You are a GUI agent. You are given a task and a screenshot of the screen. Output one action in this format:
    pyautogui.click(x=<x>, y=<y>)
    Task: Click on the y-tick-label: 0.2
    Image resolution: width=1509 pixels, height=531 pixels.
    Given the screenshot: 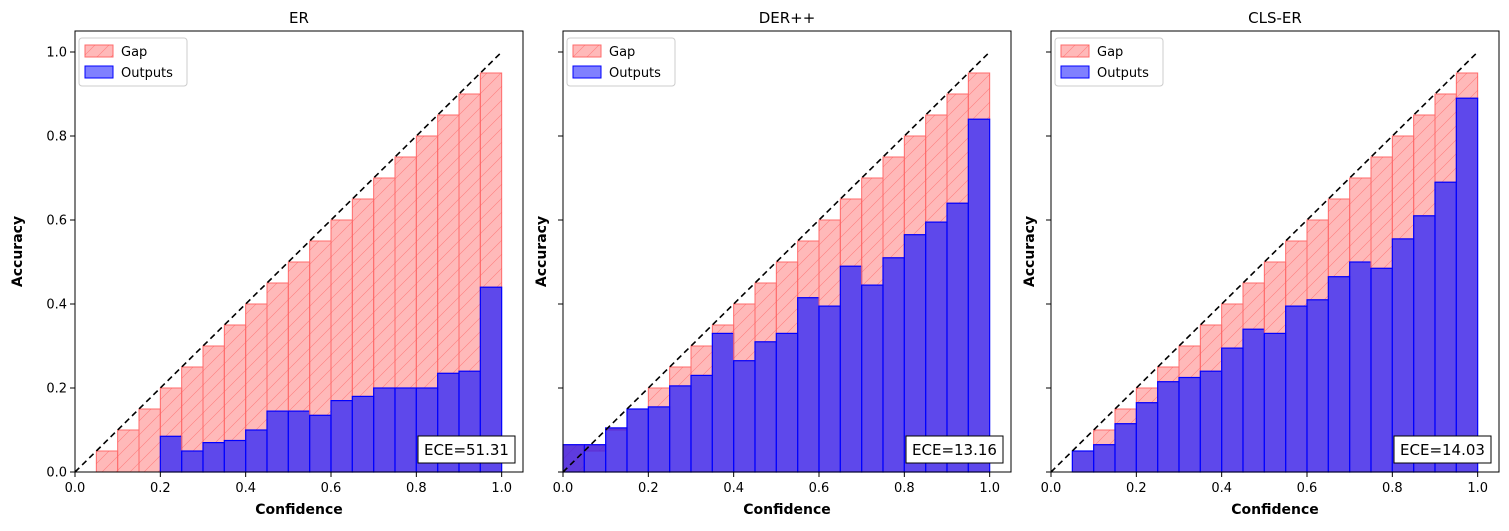 What is the action you would take?
    pyautogui.click(x=56, y=389)
    